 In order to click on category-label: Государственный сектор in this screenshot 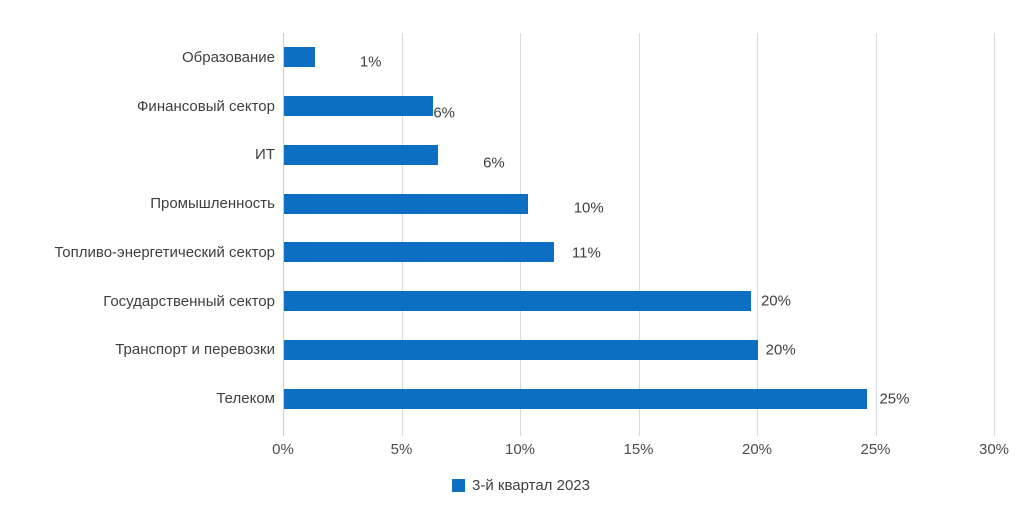, I will do `click(189, 301)`.